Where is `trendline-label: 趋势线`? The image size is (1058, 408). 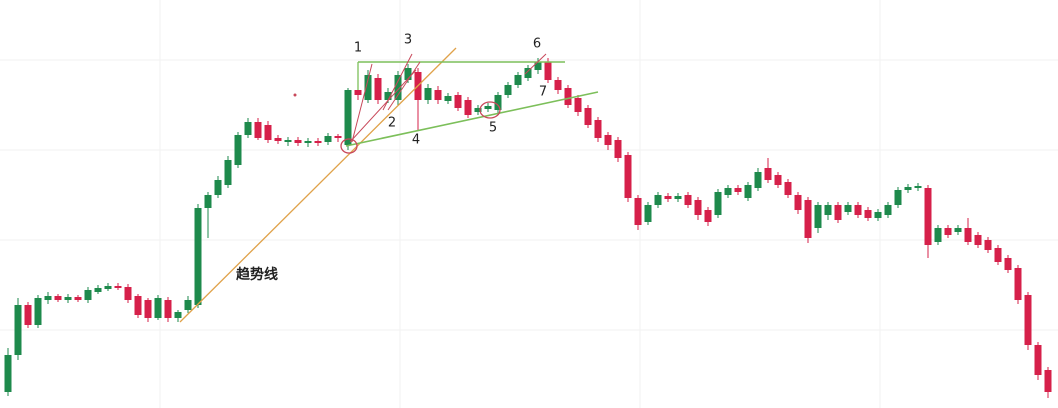 trendline-label: 趋势线 is located at coordinates (257, 274).